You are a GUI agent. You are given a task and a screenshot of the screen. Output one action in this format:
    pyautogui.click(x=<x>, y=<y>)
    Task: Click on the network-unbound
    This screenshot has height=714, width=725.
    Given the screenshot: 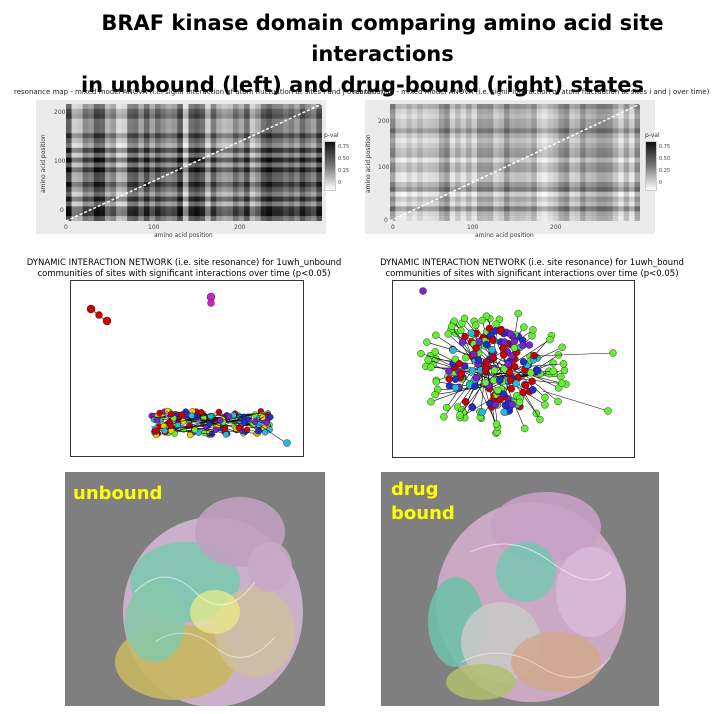 What is the action you would take?
    pyautogui.click(x=187, y=368)
    